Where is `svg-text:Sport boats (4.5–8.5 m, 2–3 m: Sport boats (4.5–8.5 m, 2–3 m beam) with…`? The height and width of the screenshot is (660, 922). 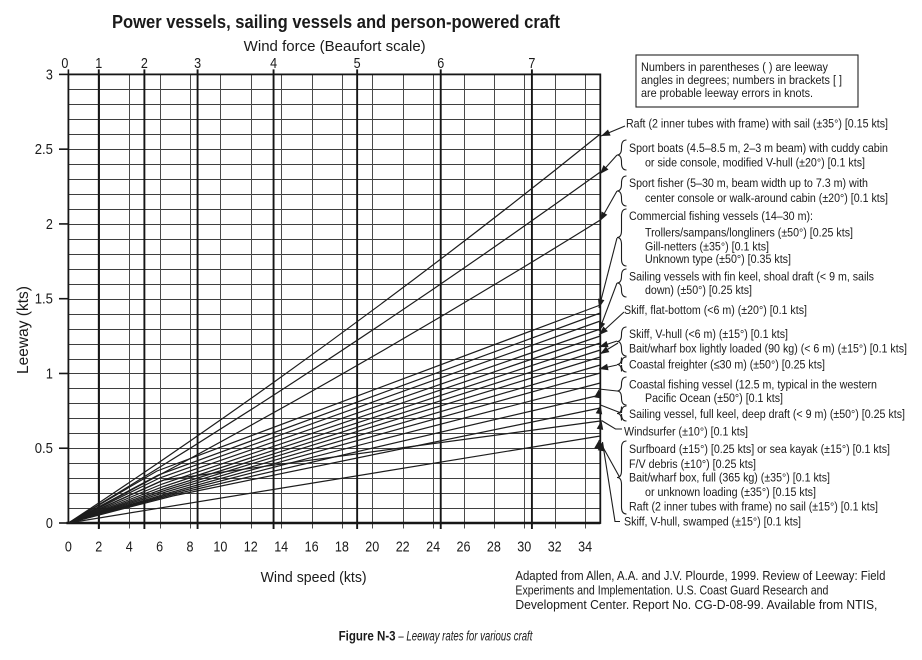 svg-text:Sport boats (4.5–8.5 m, 2–3 m: Sport boats (4.5–8.5 m, 2–3 m beam) with… is located at coordinates (758, 148).